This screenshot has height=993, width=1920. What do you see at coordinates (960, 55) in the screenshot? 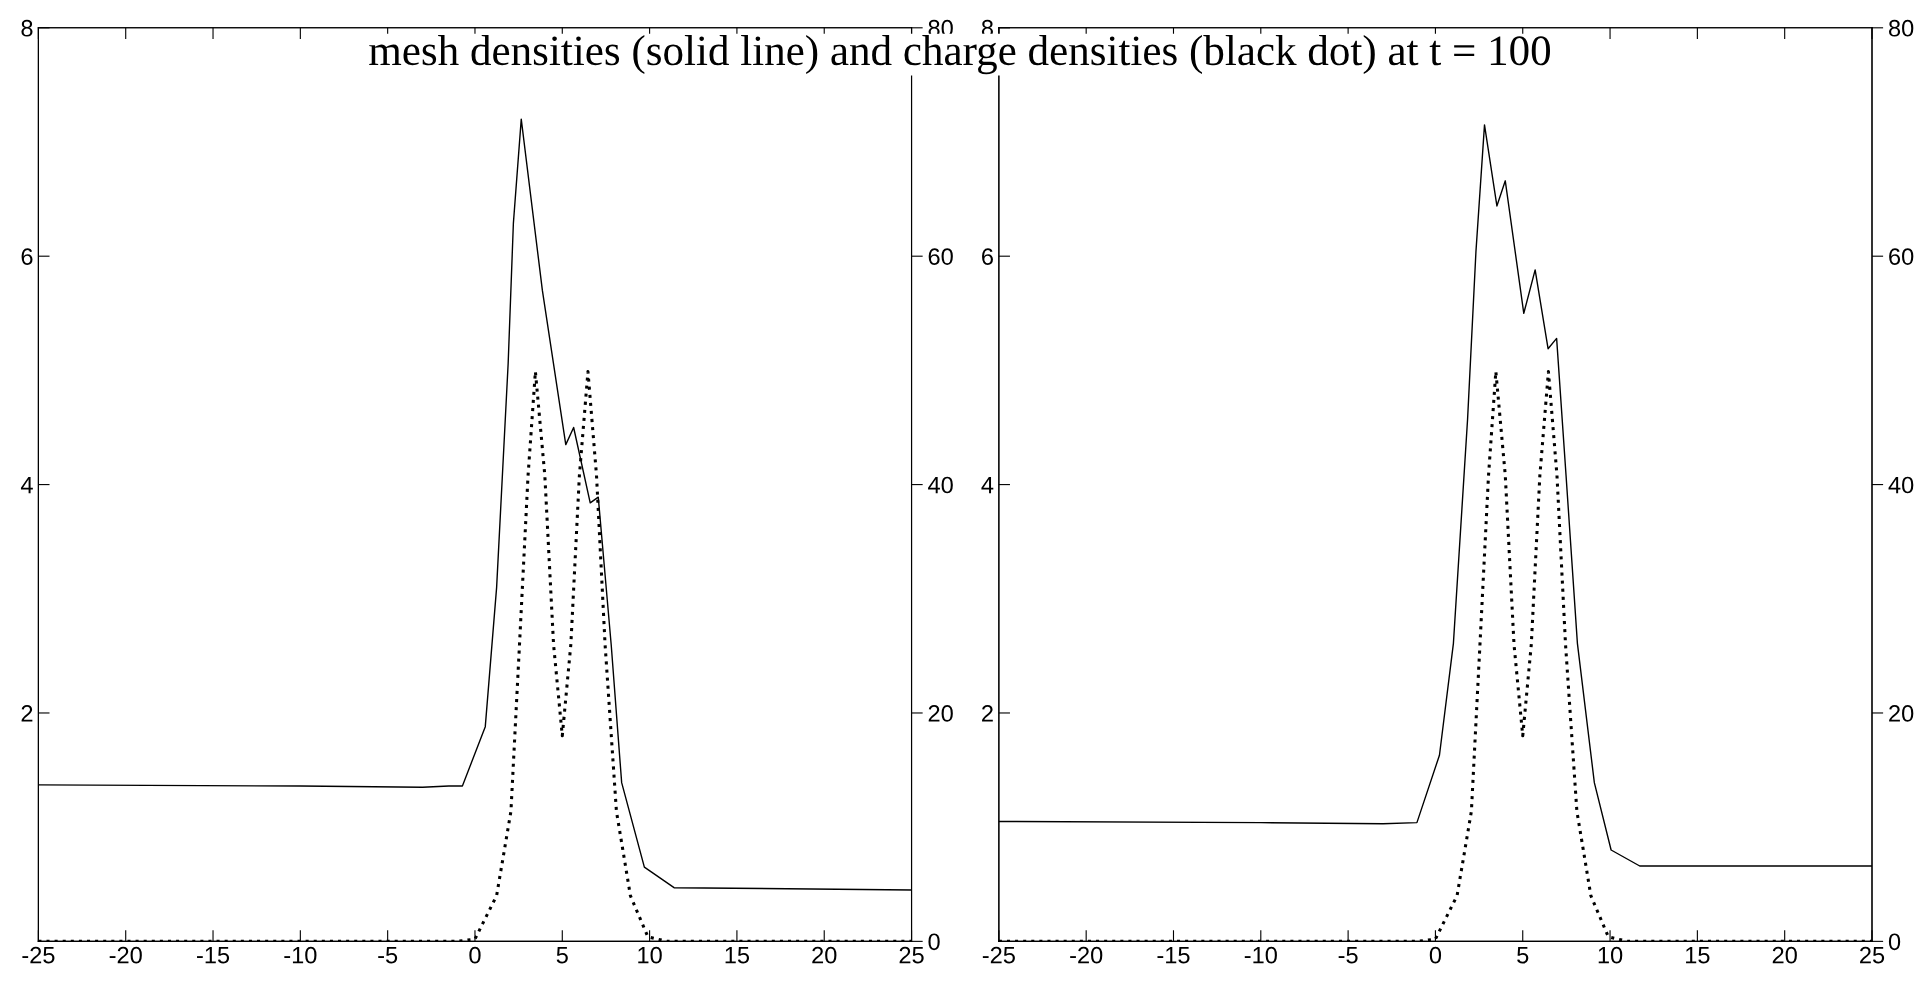
I see `chart-title: mesh densities (solid line) and charge densities (black dot) at t = 100` at bounding box center [960, 55].